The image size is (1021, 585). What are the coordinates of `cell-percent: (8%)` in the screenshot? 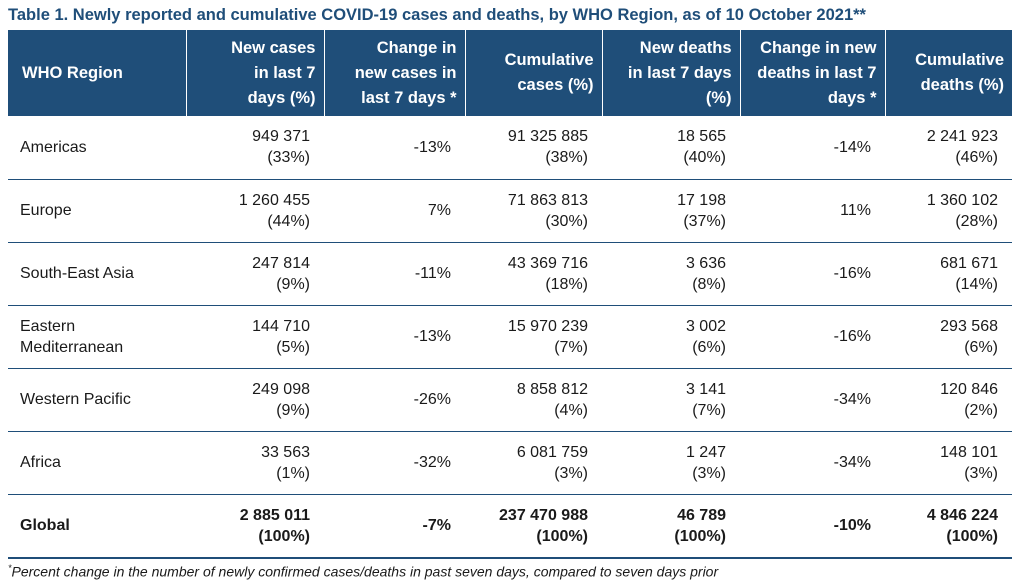 It's located at (709, 284).